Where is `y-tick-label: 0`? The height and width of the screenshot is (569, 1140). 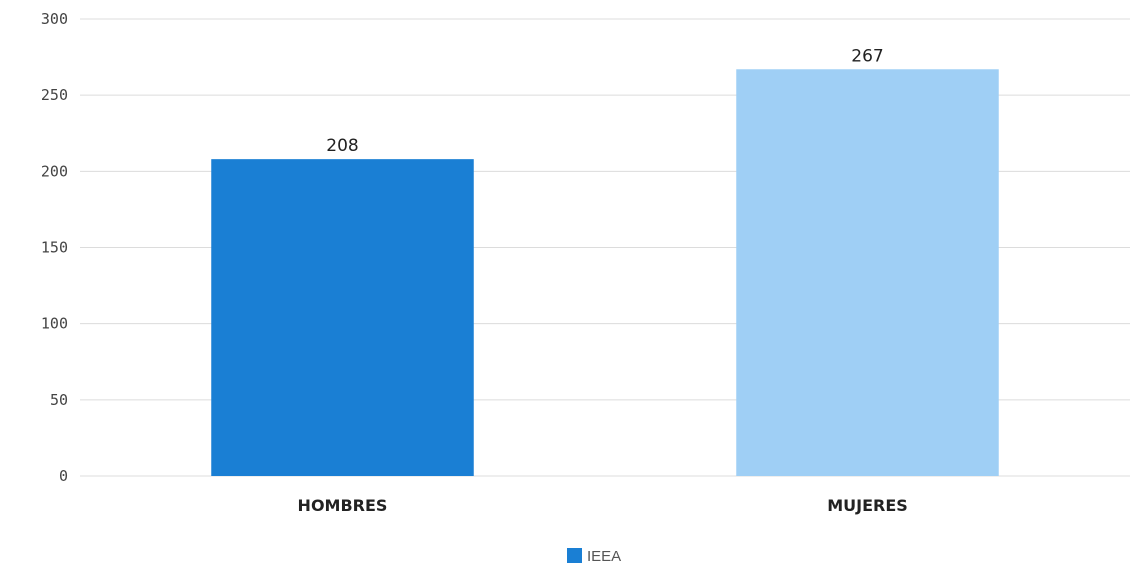 y-tick-label: 0 is located at coordinates (63, 476).